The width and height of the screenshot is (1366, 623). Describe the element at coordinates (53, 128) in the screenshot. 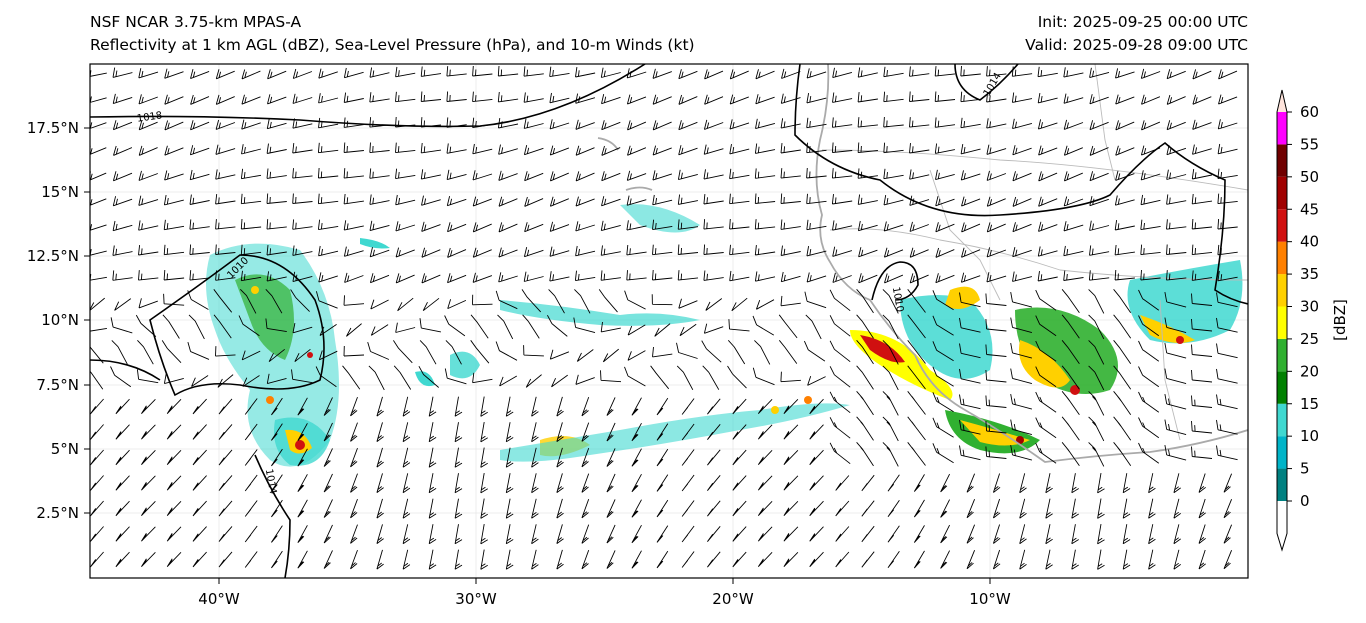

I see `lat-tick-label: 17.5°N` at that location.